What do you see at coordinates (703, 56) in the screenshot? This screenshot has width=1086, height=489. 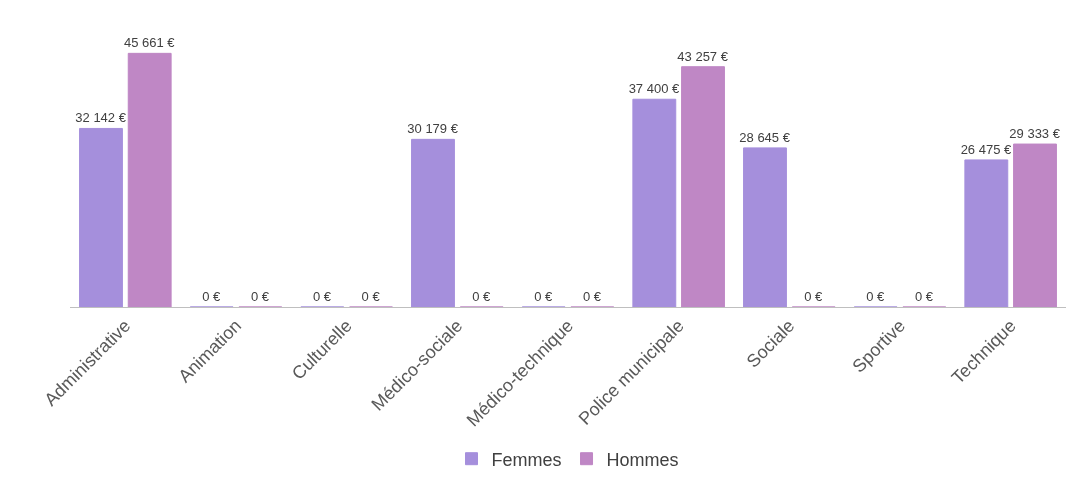 I see `data-label: 43 257 €` at bounding box center [703, 56].